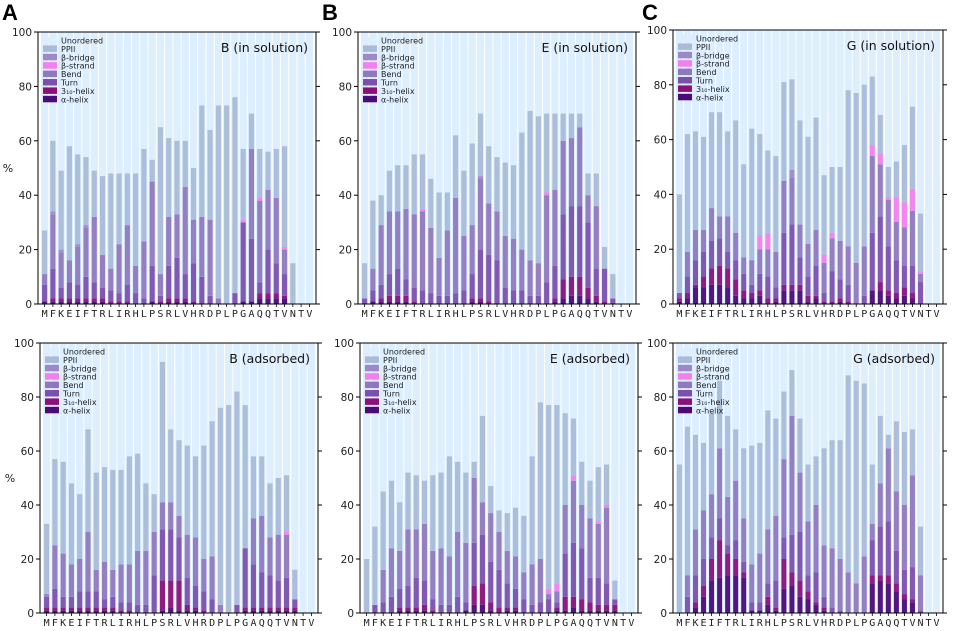 The height and width of the screenshot is (631, 955). What do you see at coordinates (571, 314) in the screenshot?
I see `x-tick-label: A` at bounding box center [571, 314].